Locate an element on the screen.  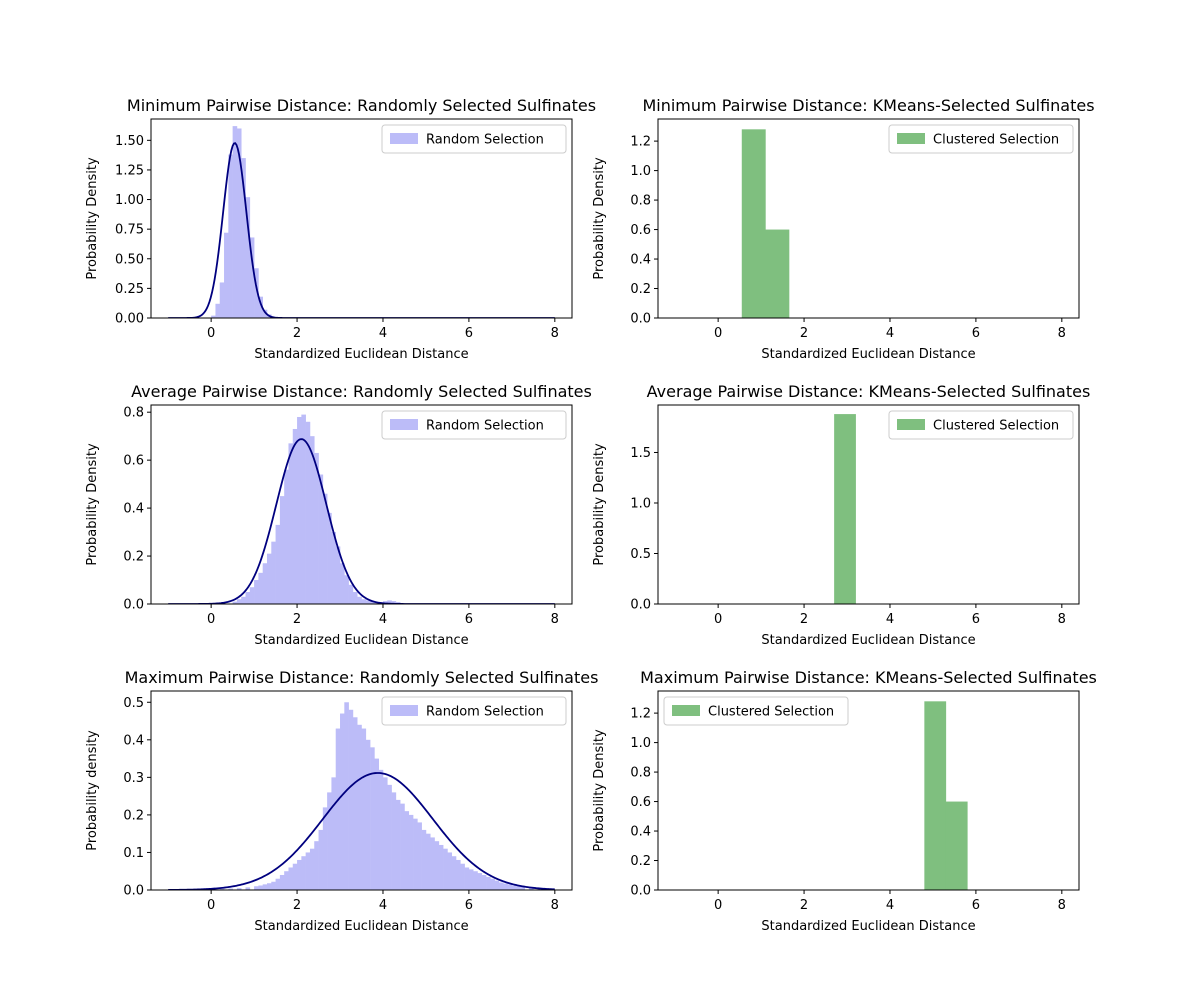
y-tick-label: 0.1 is located at coordinates (133, 853).